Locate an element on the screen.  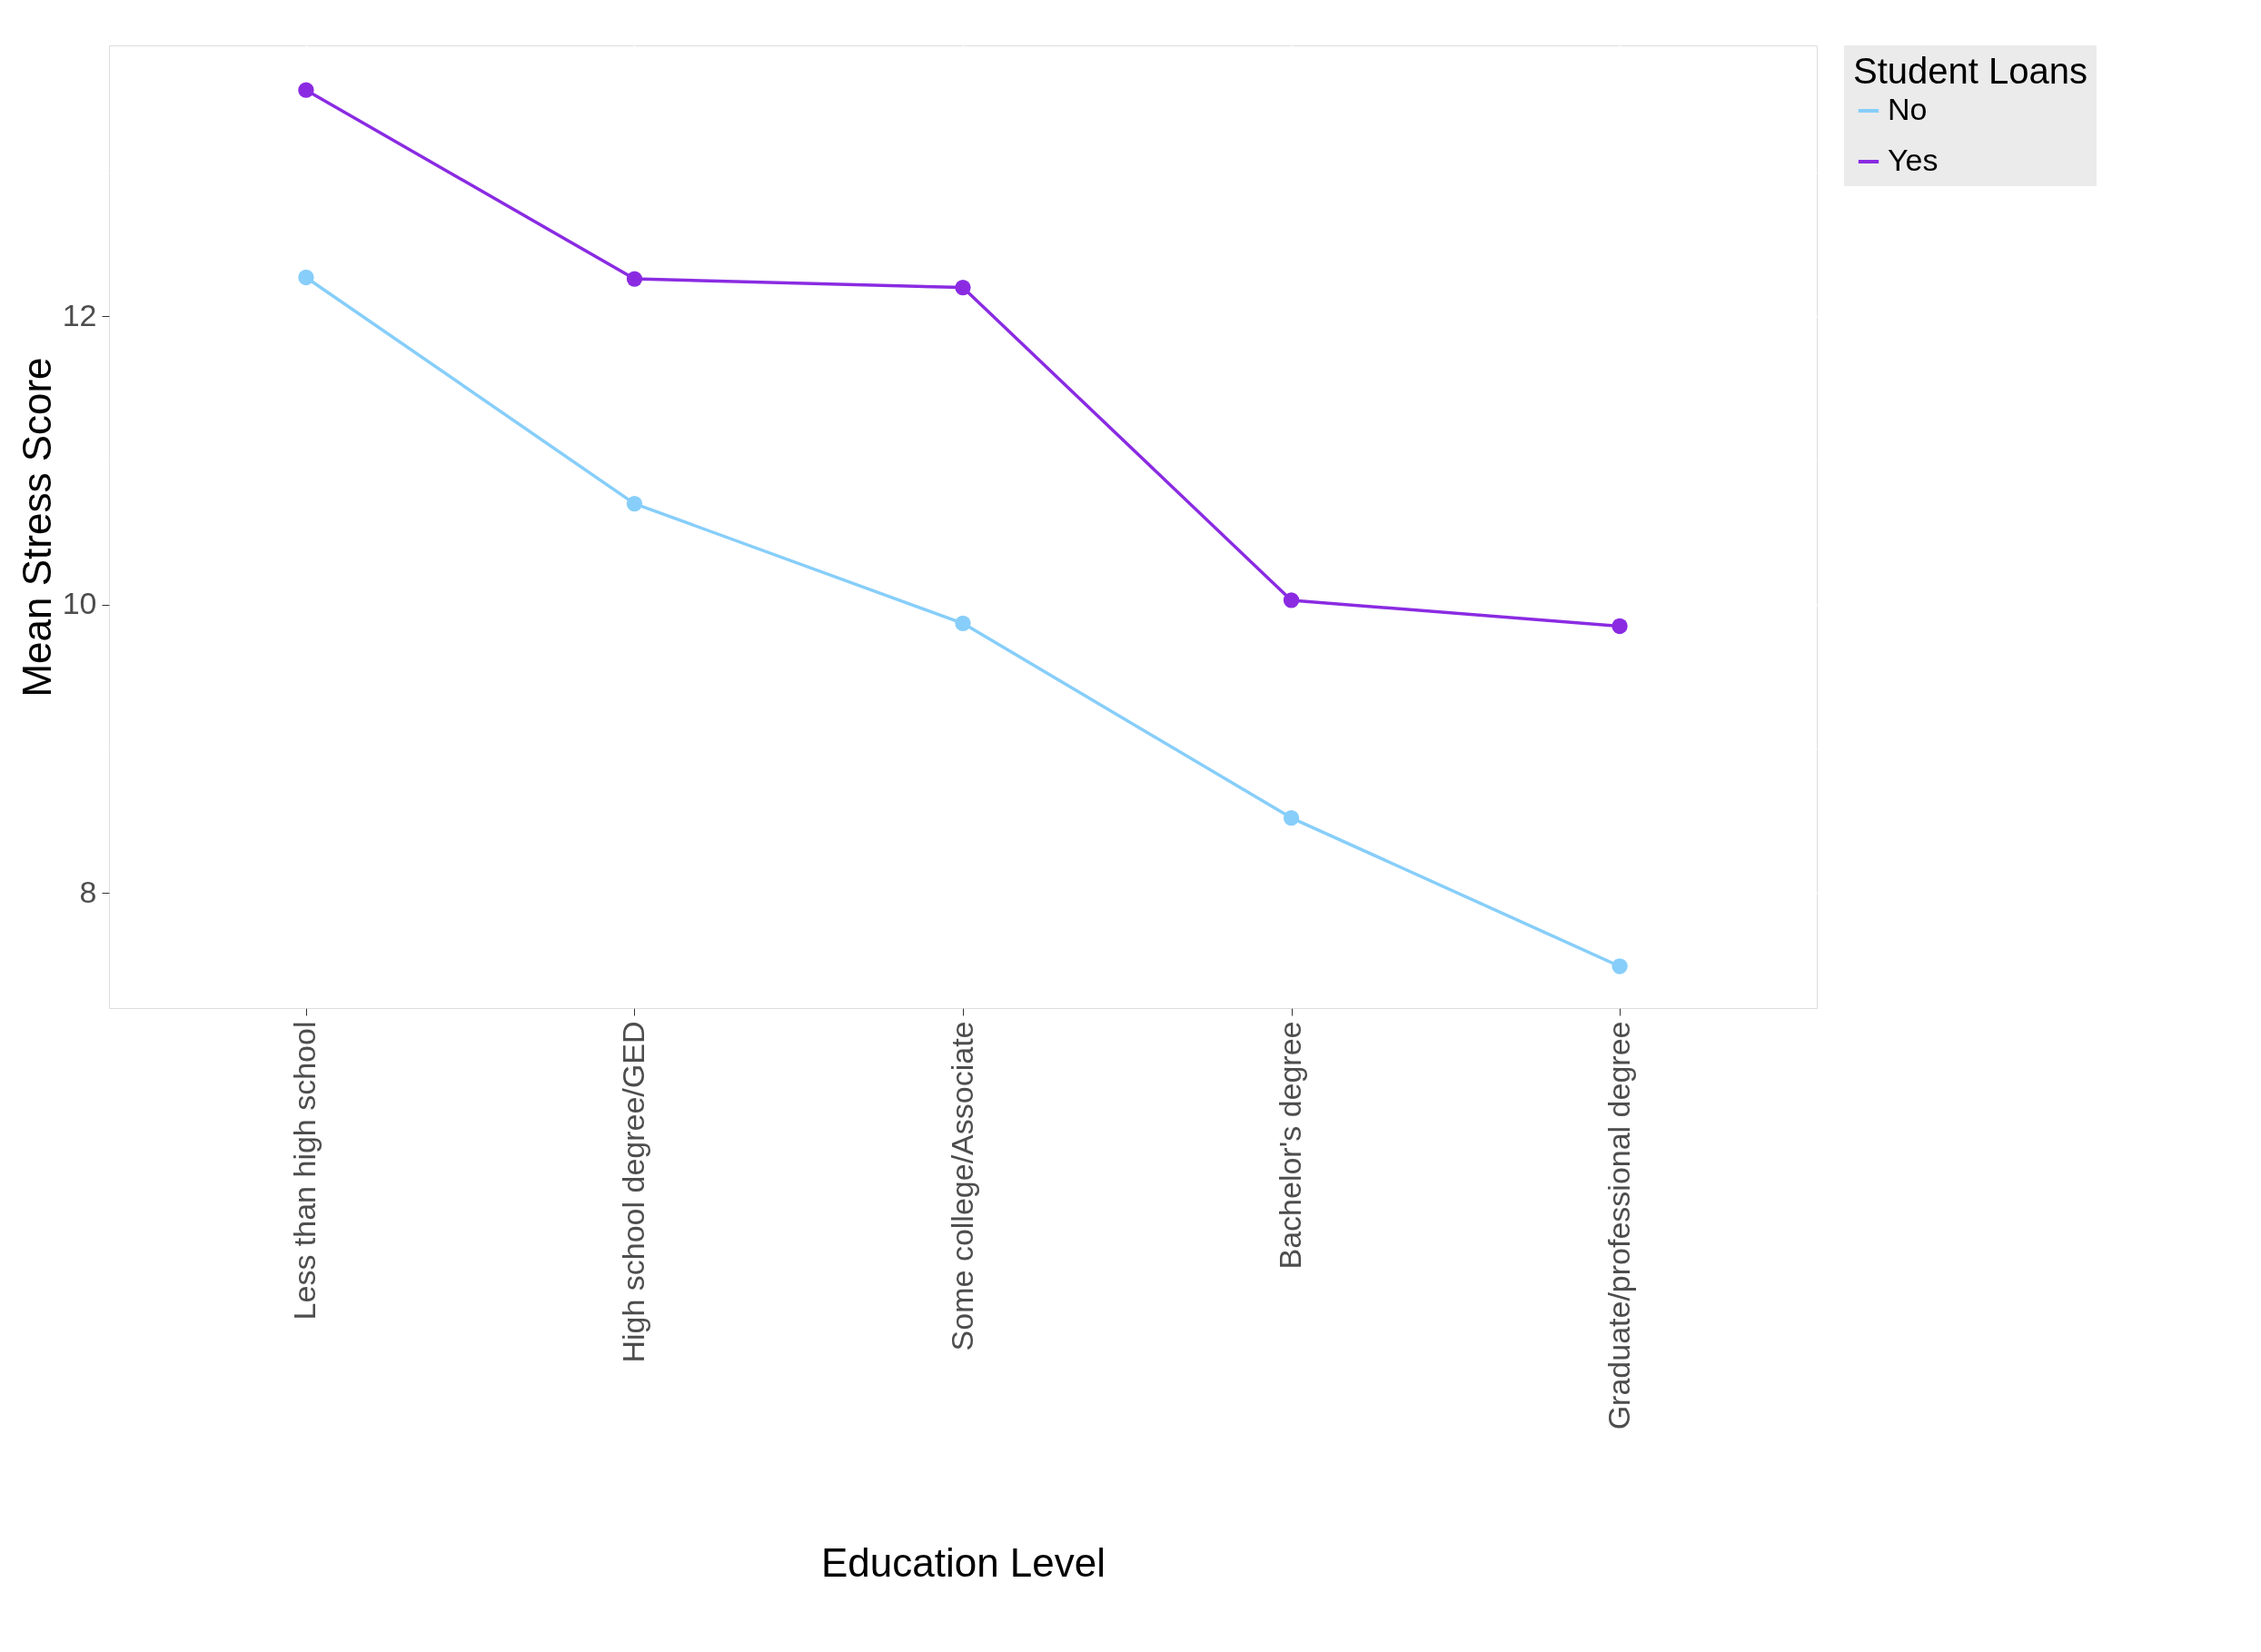
x-tick-label: Graduate/professional degree is located at coordinates (1618, 1225).